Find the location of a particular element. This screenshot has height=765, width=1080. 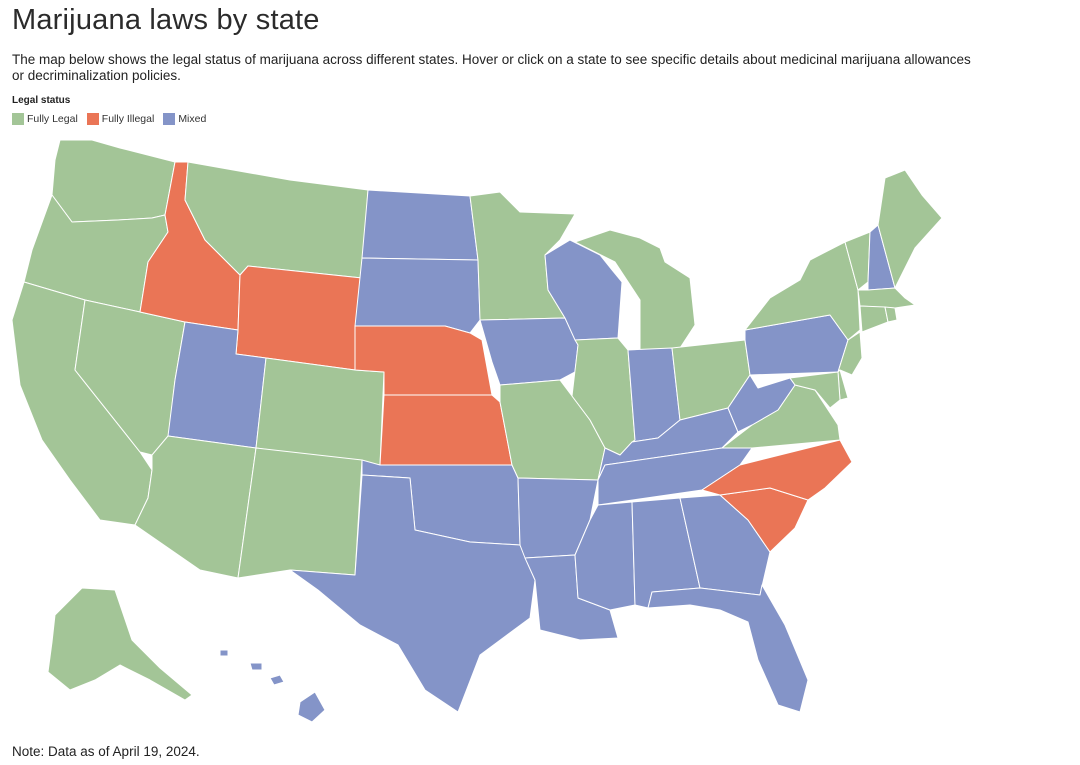

state-ME is located at coordinates (910, 229).